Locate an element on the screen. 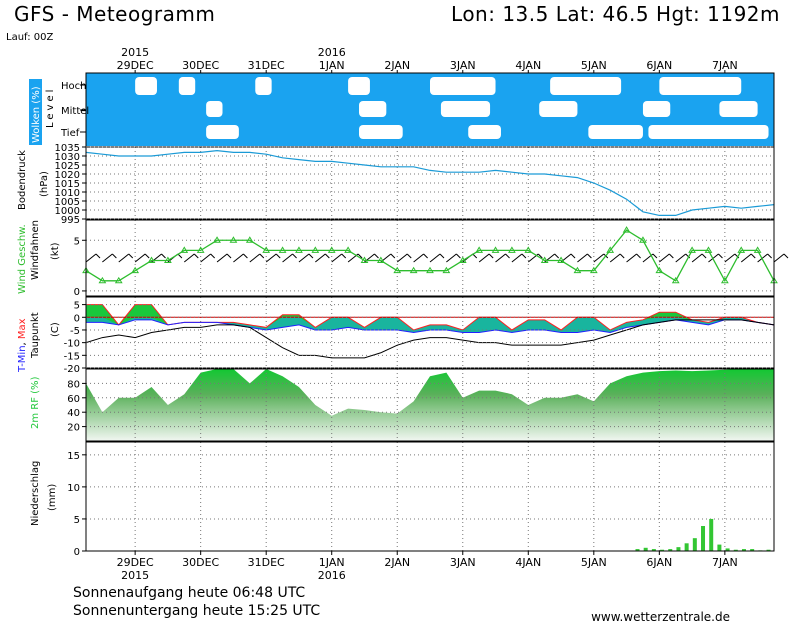  top-date-label: 7JAN is located at coordinates (725, 65).